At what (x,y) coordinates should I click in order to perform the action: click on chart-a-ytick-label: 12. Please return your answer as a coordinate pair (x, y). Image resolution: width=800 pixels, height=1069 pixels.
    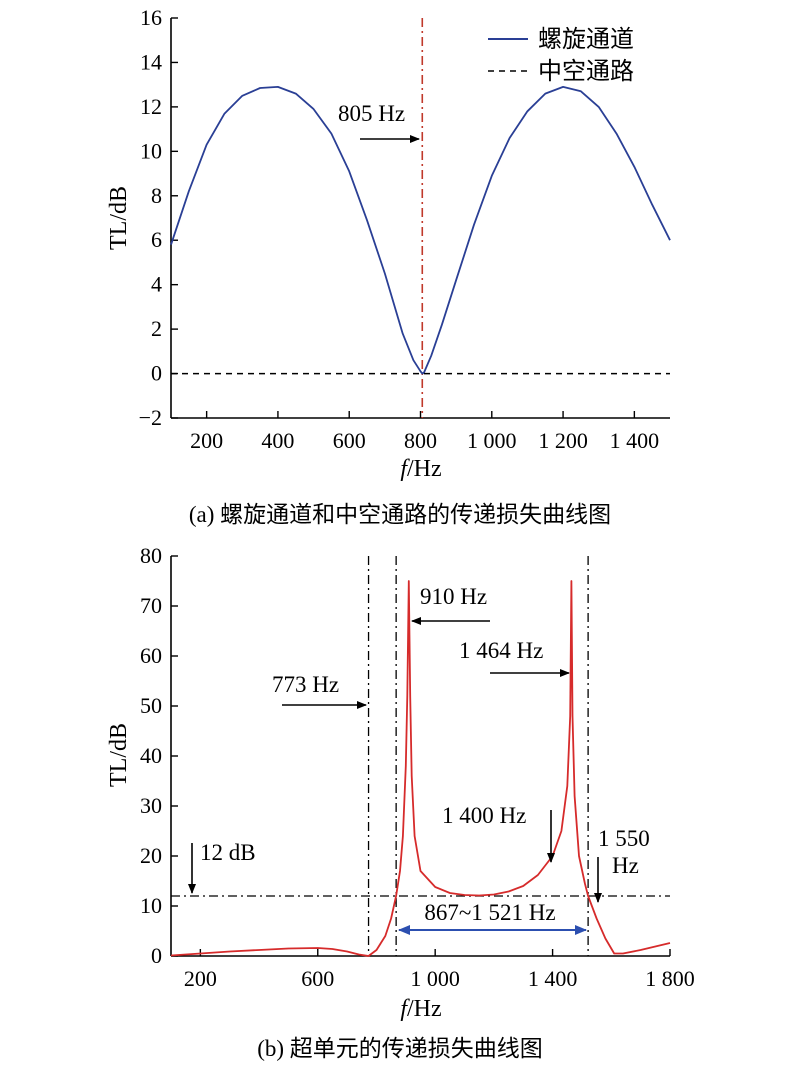
    Looking at the image, I should click on (151, 106).